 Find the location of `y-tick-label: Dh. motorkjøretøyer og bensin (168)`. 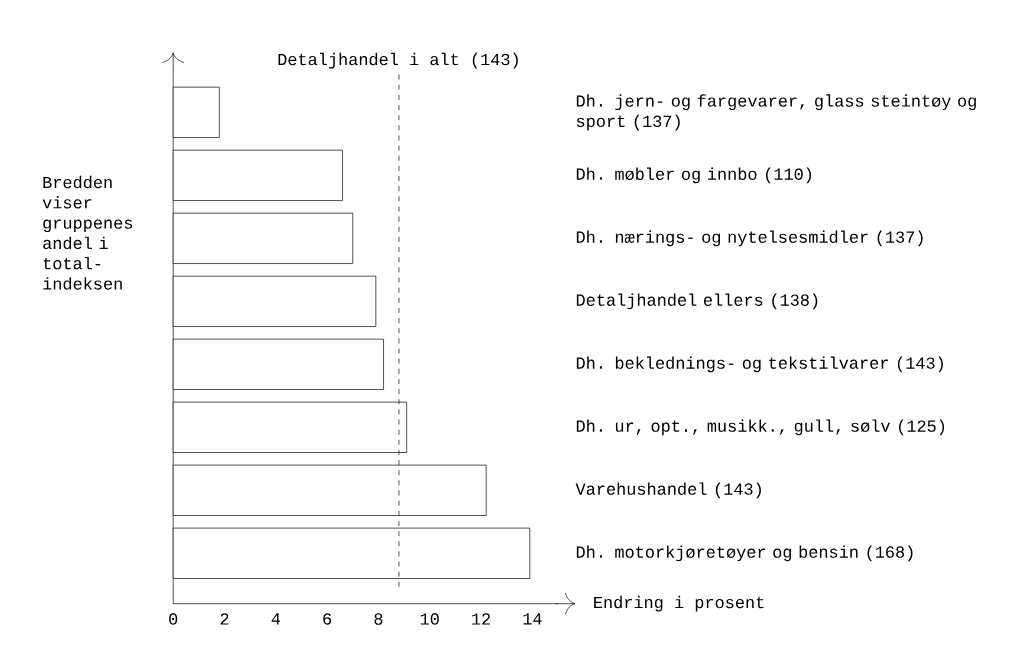

y-tick-label: Dh. motorkjøretøyer og bensin (168) is located at coordinates (744, 553).